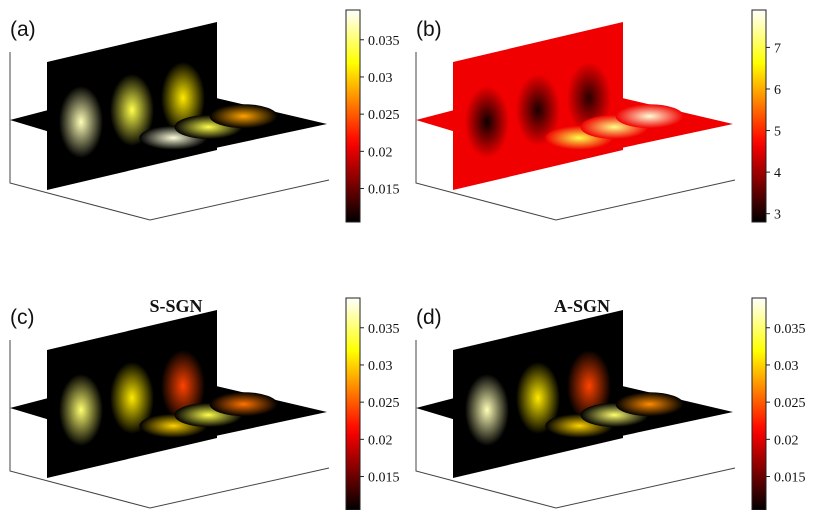 The height and width of the screenshot is (510, 814). What do you see at coordinates (777, 48) in the screenshot?
I see `colorbar-tick-label: 7` at bounding box center [777, 48].